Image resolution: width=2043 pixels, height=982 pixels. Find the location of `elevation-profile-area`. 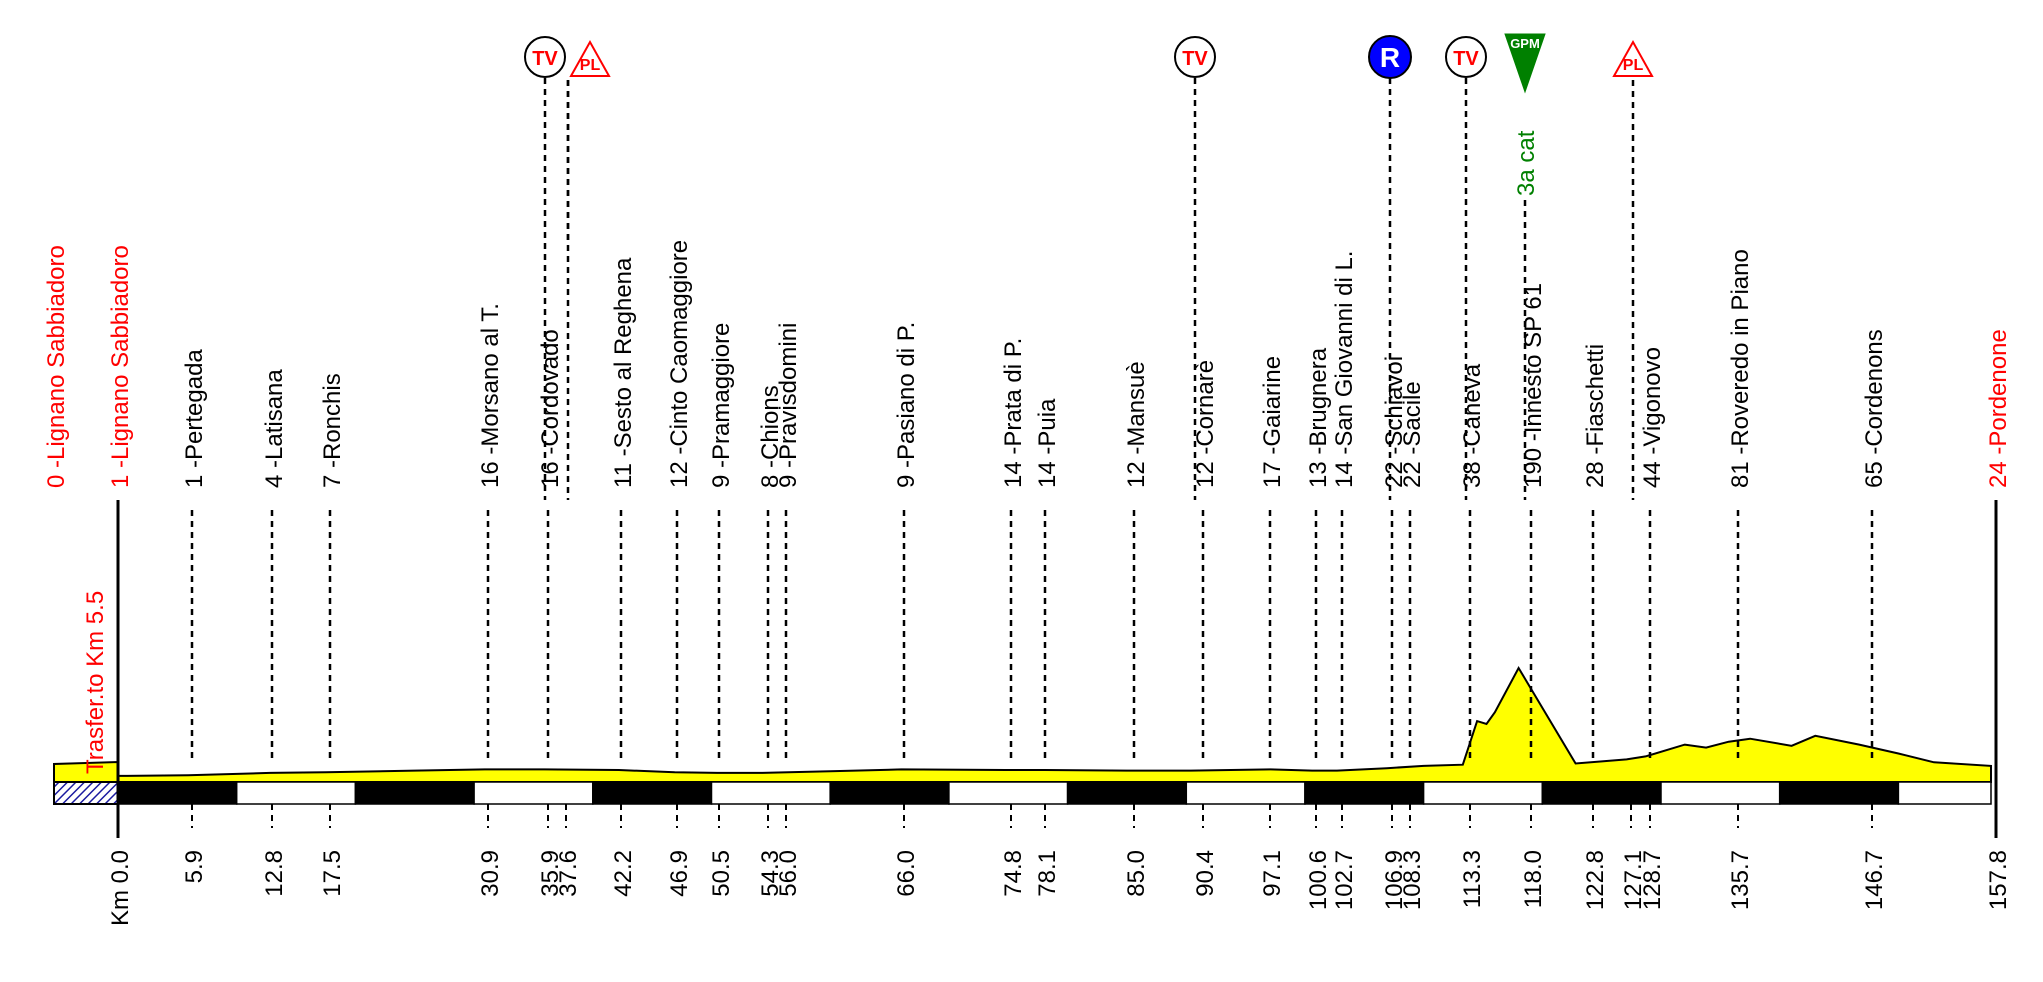

elevation-profile-area is located at coordinates (1054, 724).